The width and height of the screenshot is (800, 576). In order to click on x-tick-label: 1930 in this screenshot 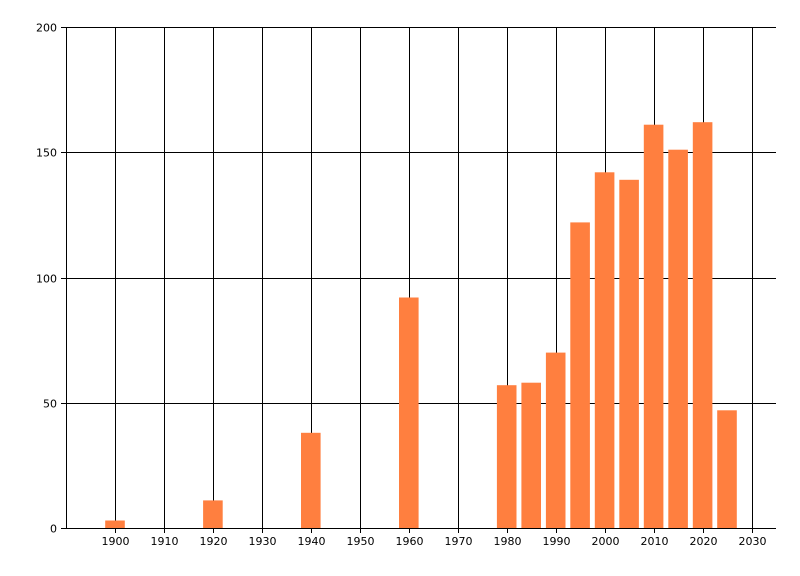, I will do `click(263, 541)`.